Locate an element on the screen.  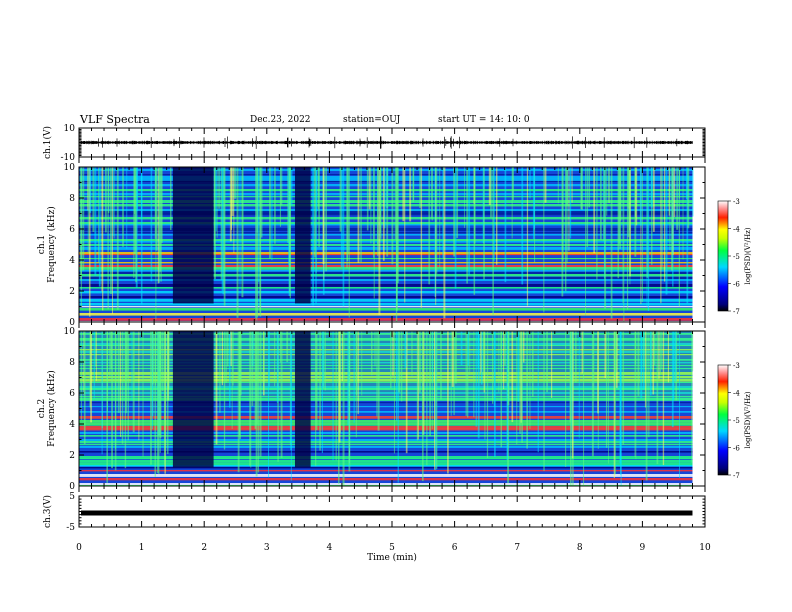
x-tick-label: 9 is located at coordinates (643, 548).